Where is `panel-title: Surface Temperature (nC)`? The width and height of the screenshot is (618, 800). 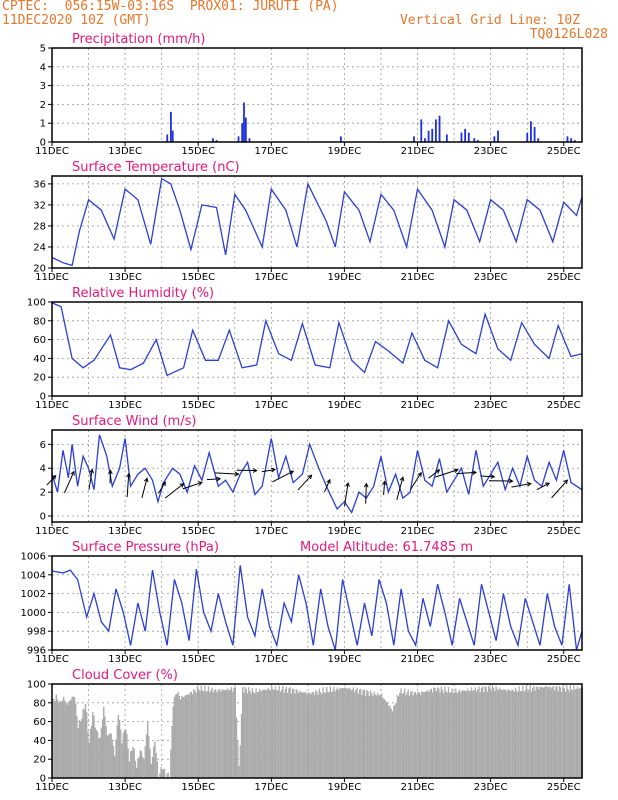
panel-title: Surface Temperature (nC) is located at coordinates (156, 167).